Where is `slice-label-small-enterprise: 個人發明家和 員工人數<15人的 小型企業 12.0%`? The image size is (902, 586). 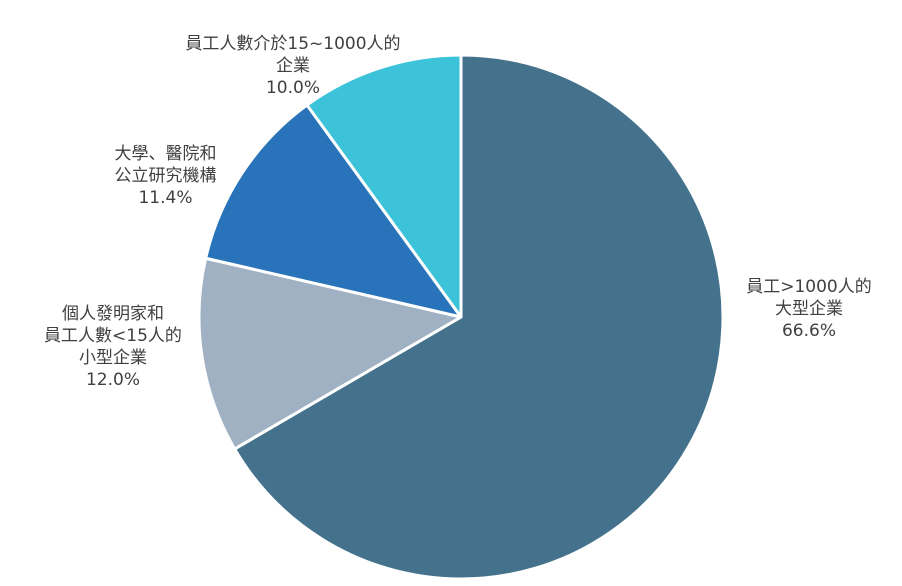
slice-label-small-enterprise: 個人發明家和 員工人數<15人的 小型企業 12.0% is located at coordinates (113, 347).